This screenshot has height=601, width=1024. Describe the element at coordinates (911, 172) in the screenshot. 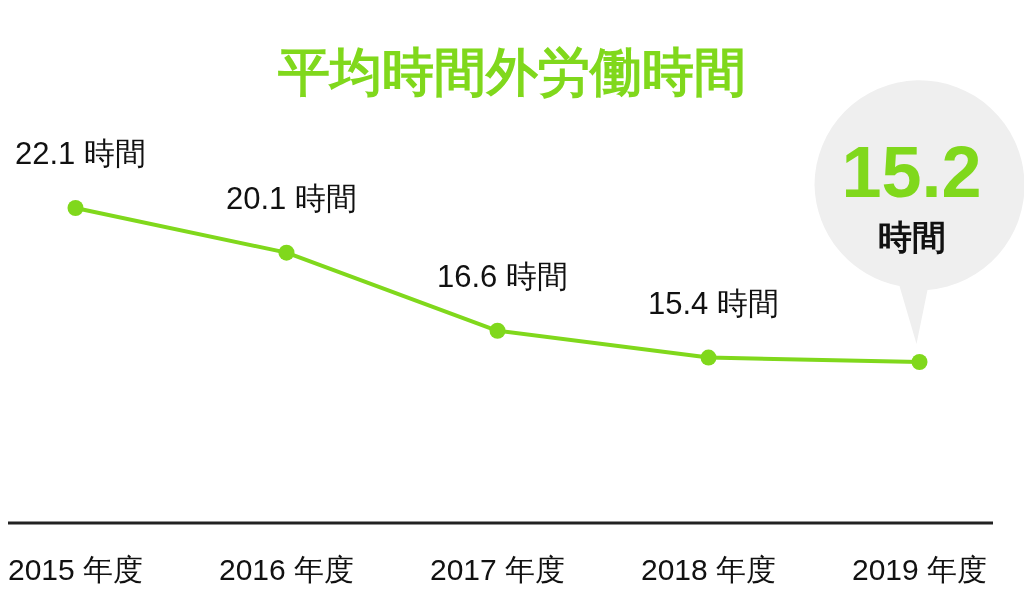

I see `value-label: 15.2` at that location.